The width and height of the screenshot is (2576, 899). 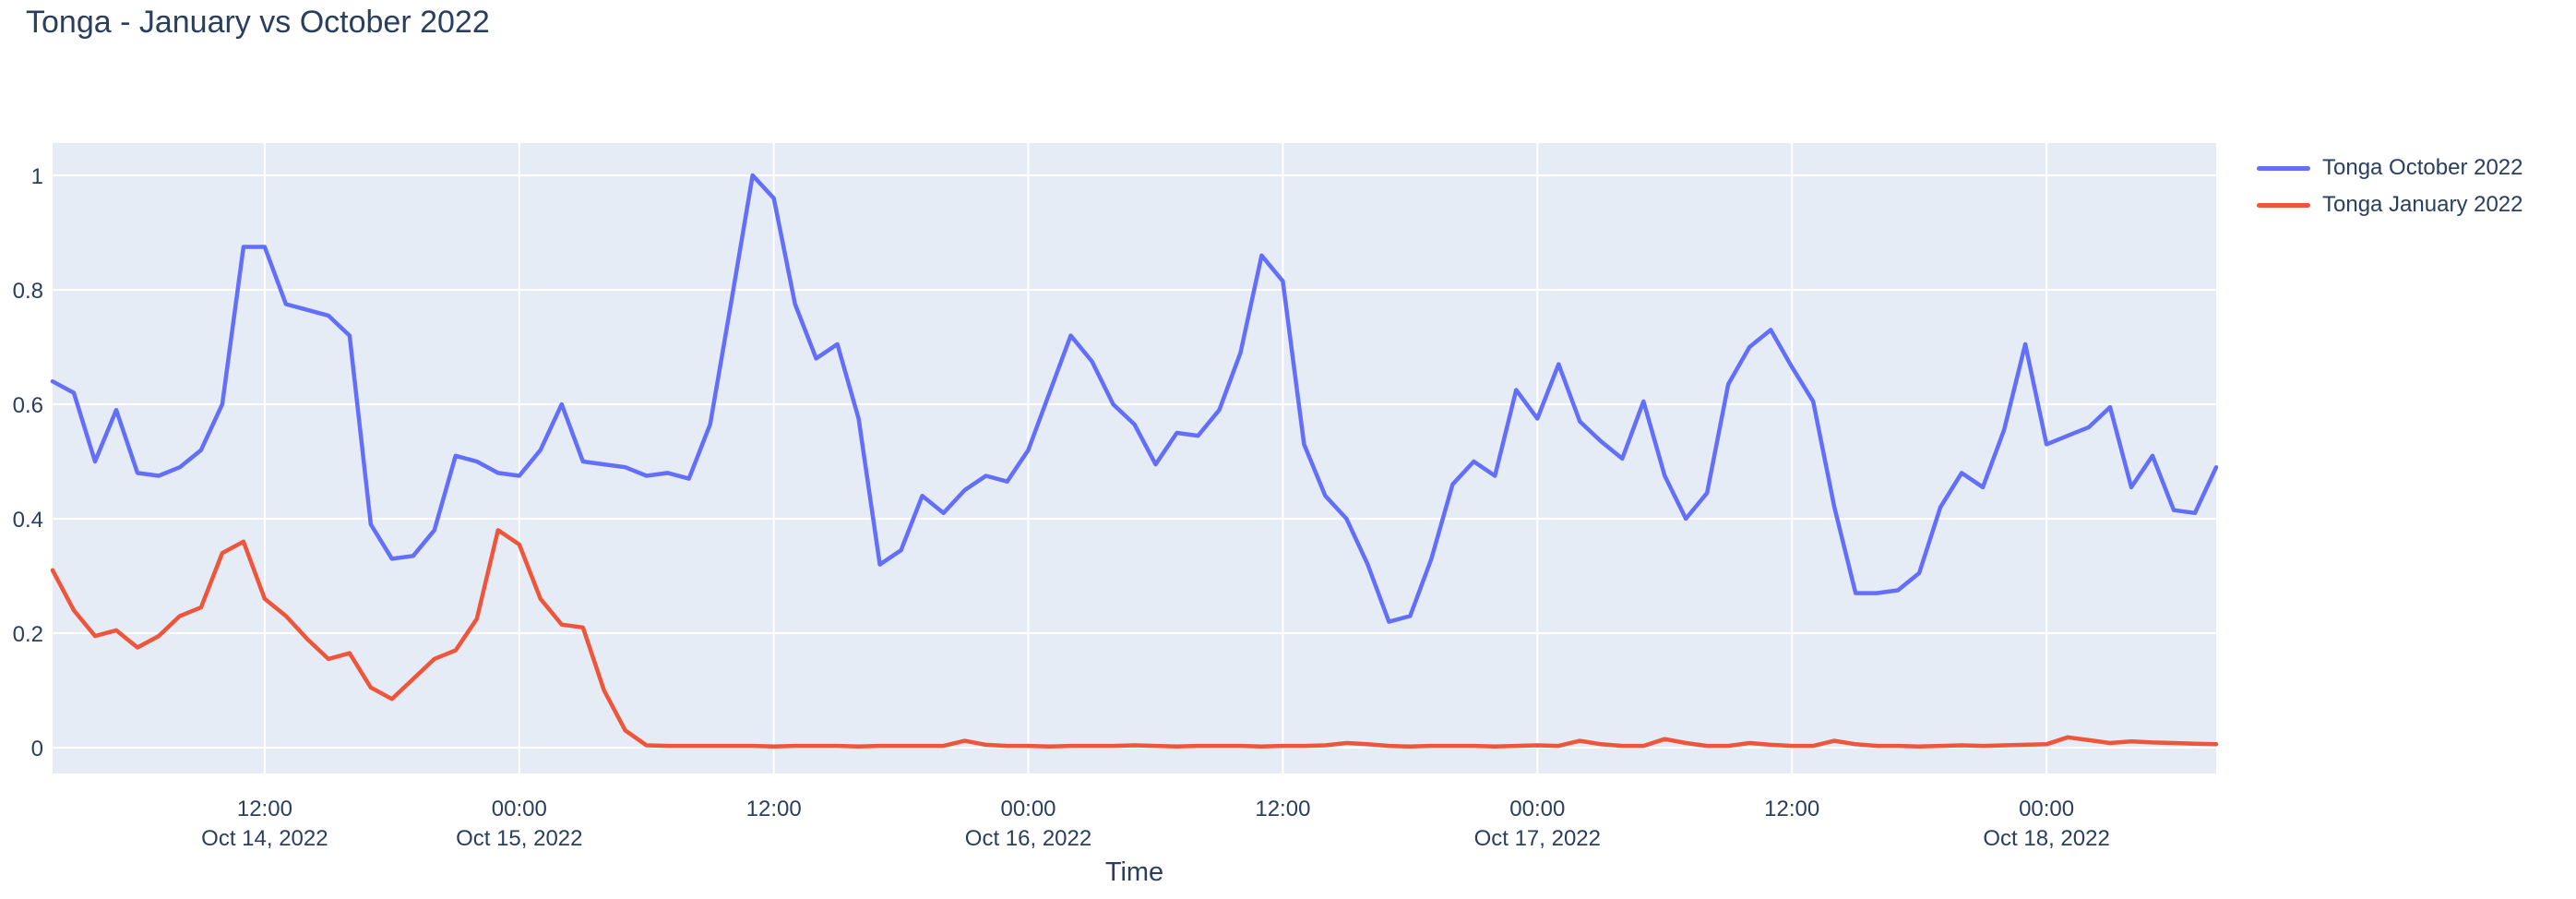 What do you see at coordinates (37, 749) in the screenshot?
I see `y-tick-label: 0` at bounding box center [37, 749].